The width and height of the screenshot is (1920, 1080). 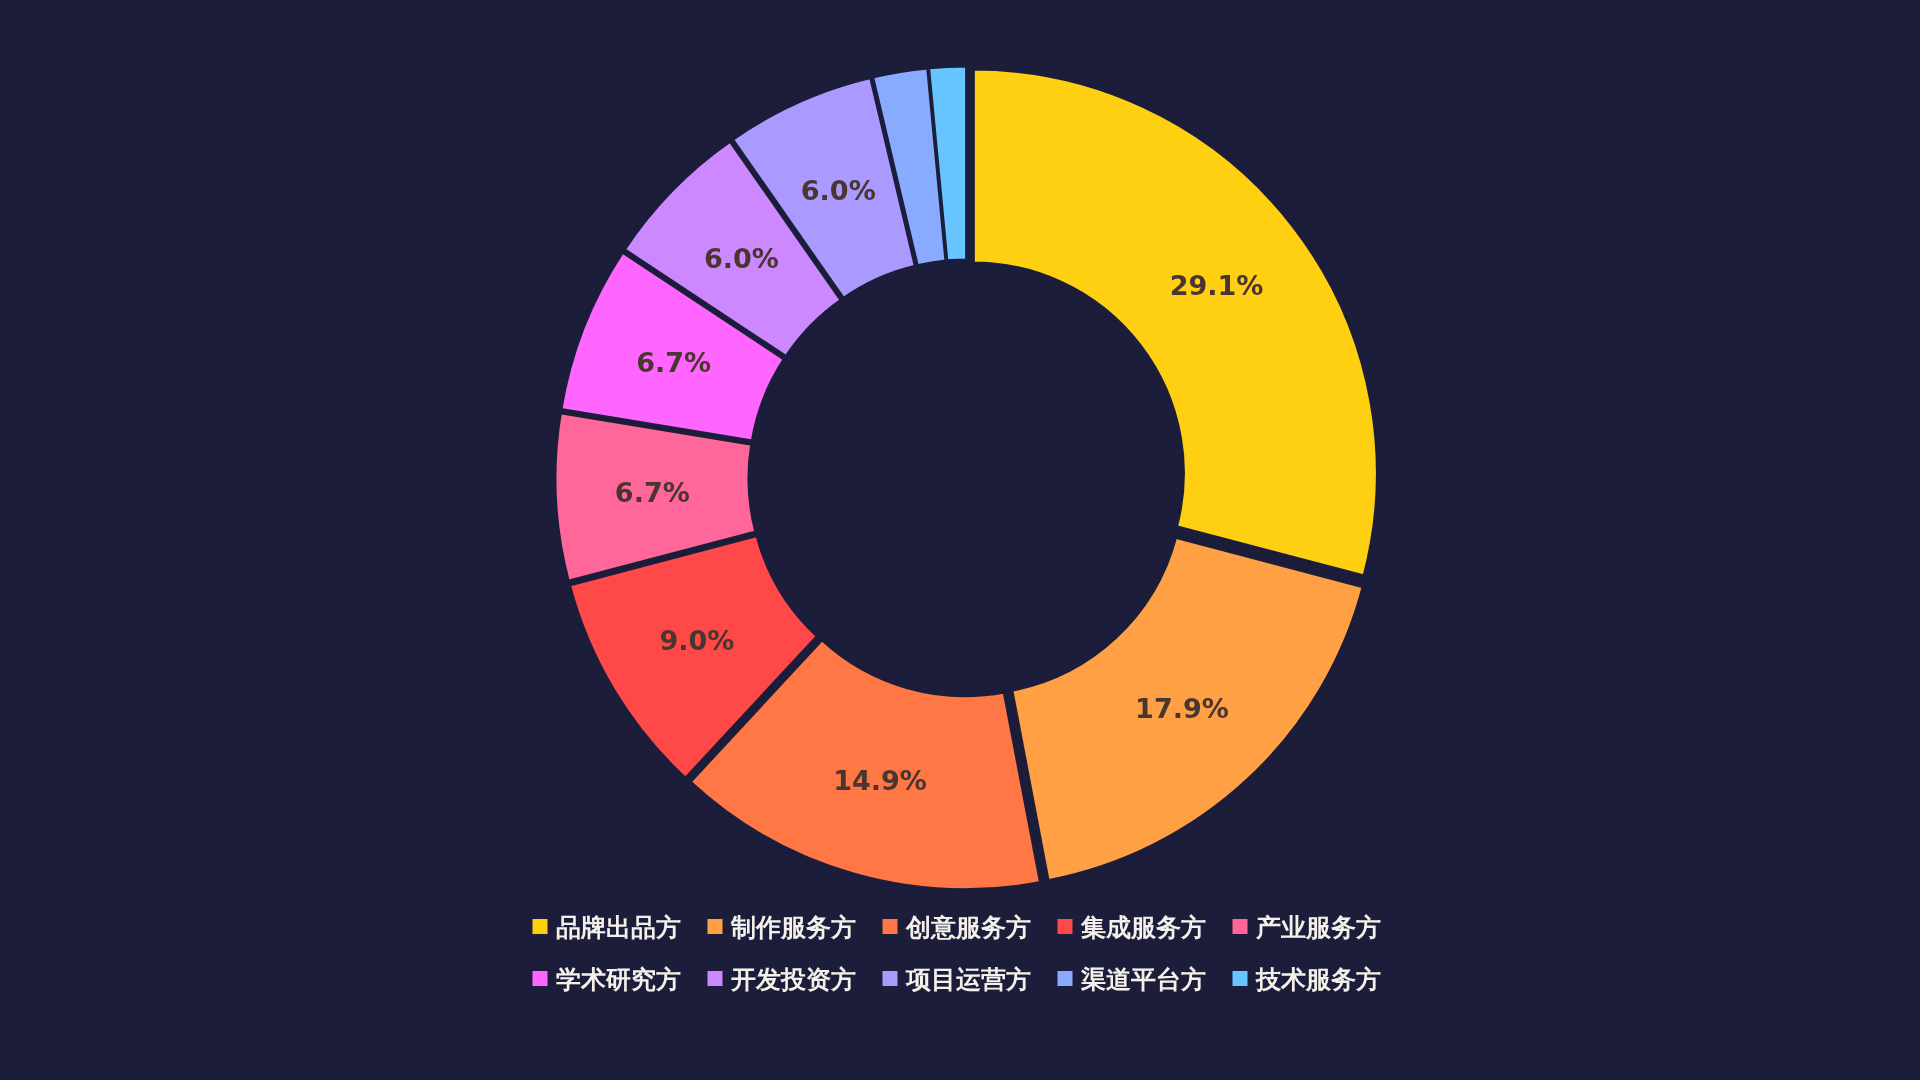 What do you see at coordinates (792, 927) in the screenshot?
I see `legend-label: 制作服务方` at bounding box center [792, 927].